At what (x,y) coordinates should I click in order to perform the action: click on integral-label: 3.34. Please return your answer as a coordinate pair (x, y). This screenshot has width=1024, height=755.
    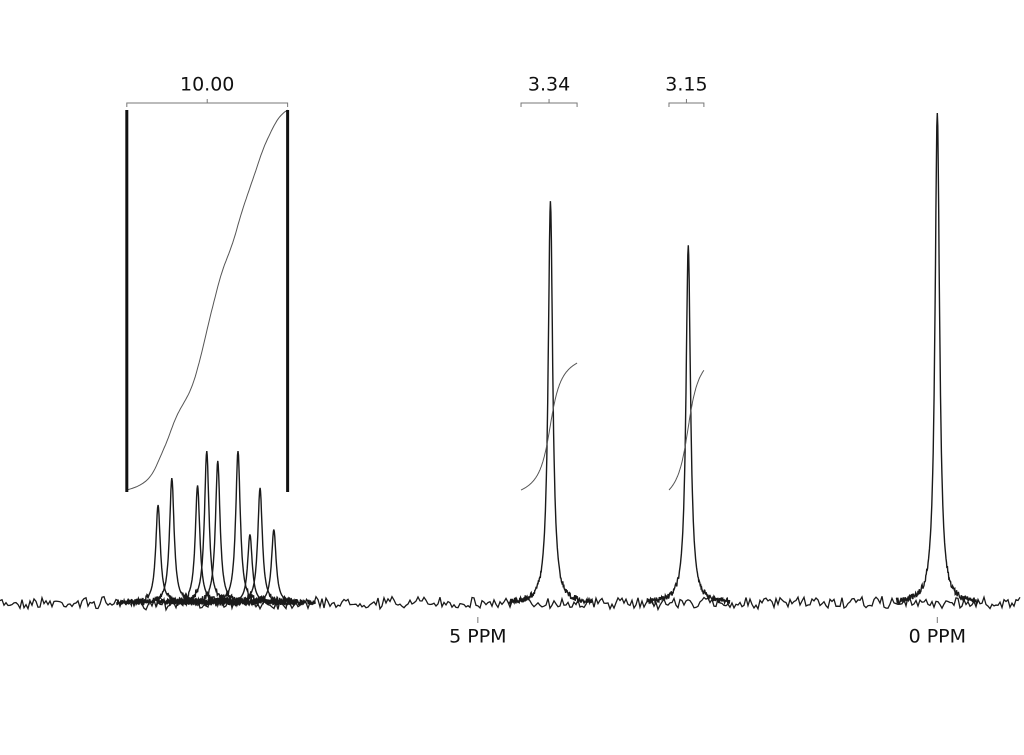
    Looking at the image, I should click on (549, 85).